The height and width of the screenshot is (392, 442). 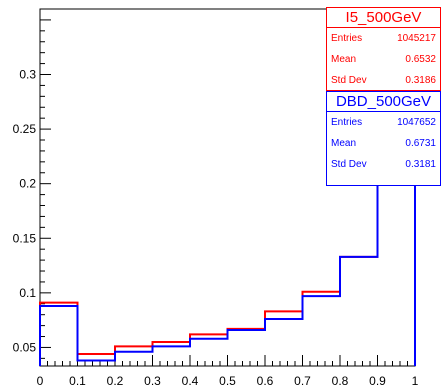 I want to click on stats-std-row: Std Dev 0.3186, so click(x=383, y=80).